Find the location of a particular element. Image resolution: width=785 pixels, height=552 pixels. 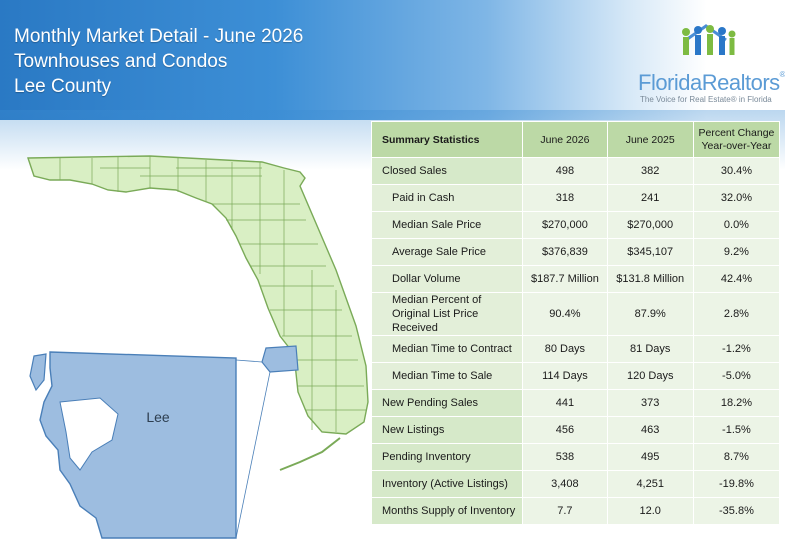

county-name: Lee County is located at coordinates (63, 86).